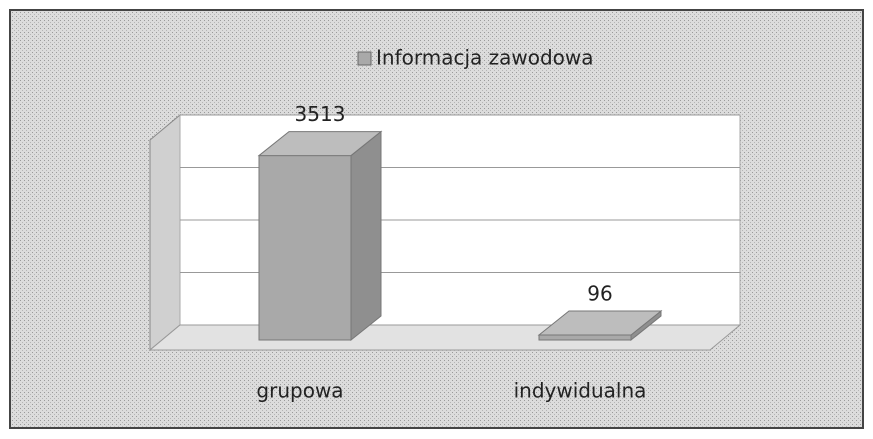 The width and height of the screenshot is (873, 439). Describe the element at coordinates (320, 114) in the screenshot. I see `data-label: 3513` at that location.